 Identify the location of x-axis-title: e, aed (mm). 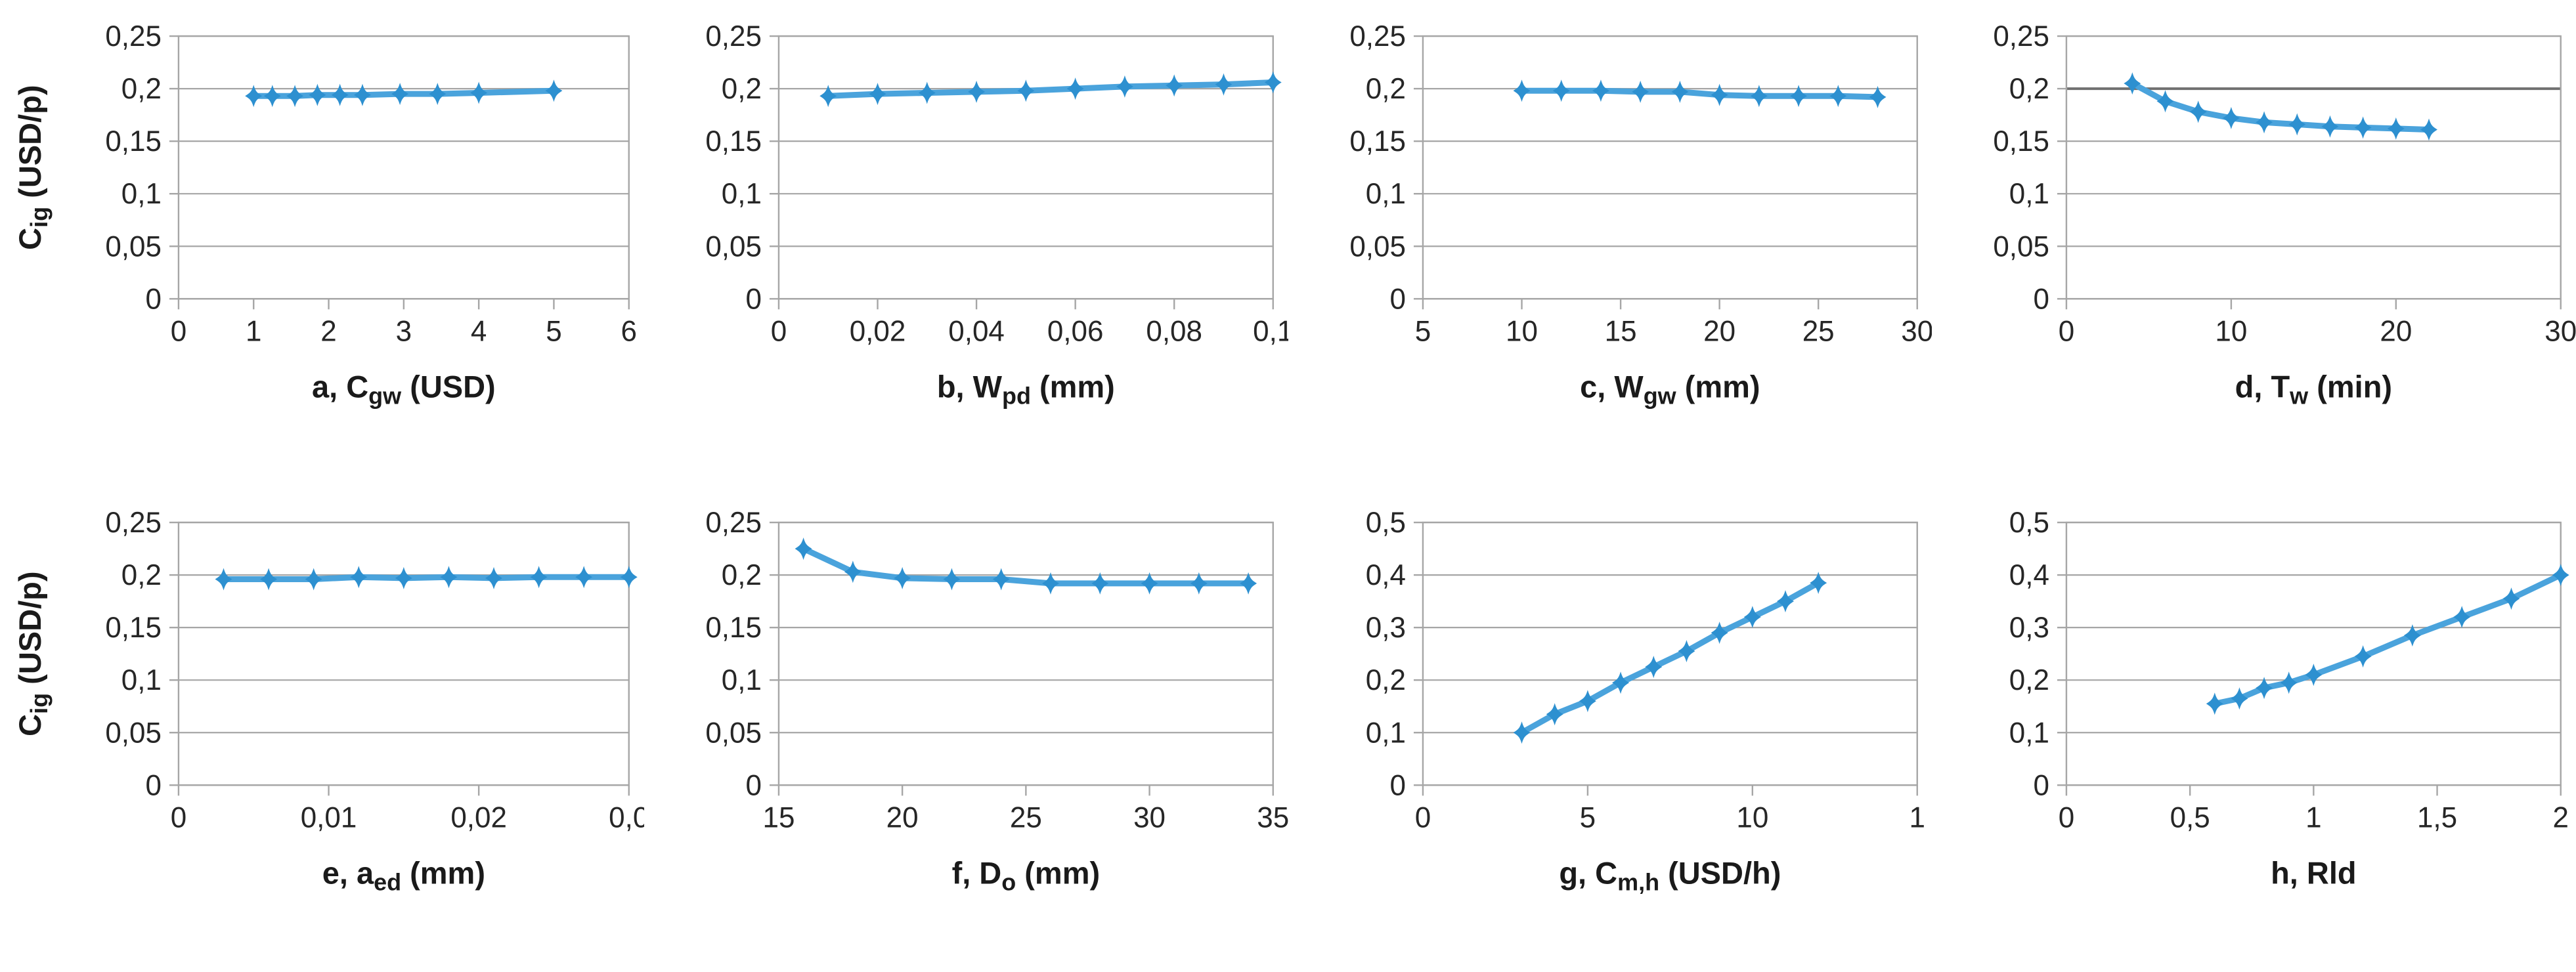
(403, 875).